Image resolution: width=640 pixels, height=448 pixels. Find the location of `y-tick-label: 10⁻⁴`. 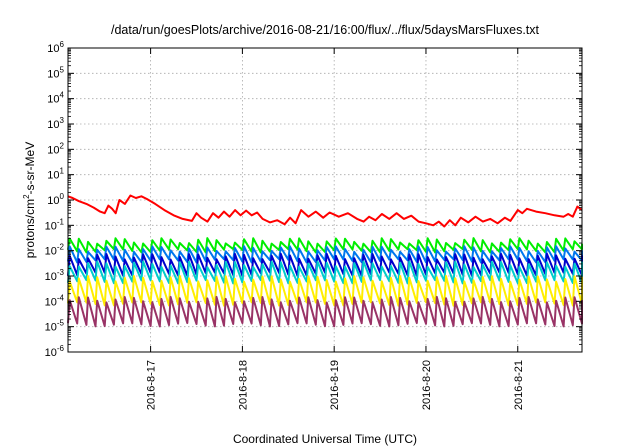

y-tick-label: 10⁻⁴ is located at coordinates (55, 300).